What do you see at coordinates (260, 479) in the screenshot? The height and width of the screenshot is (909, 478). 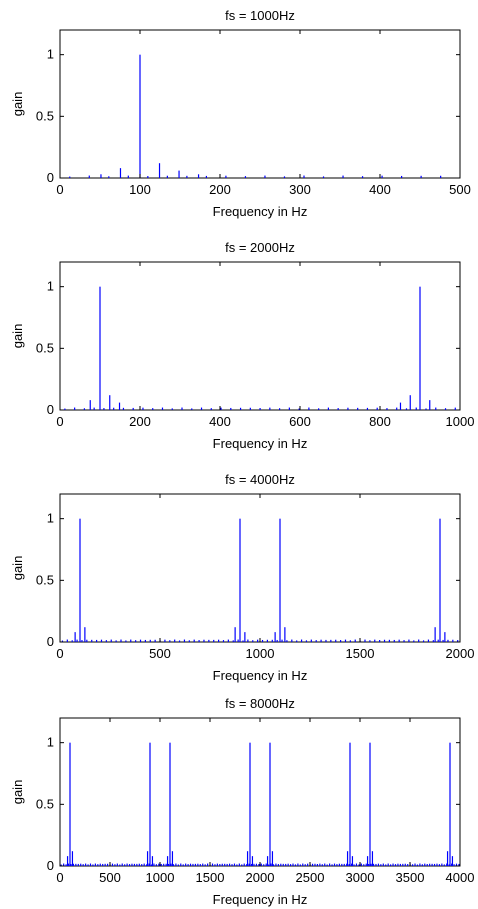 I see `chart-title: fs = 4000Hz` at bounding box center [260, 479].